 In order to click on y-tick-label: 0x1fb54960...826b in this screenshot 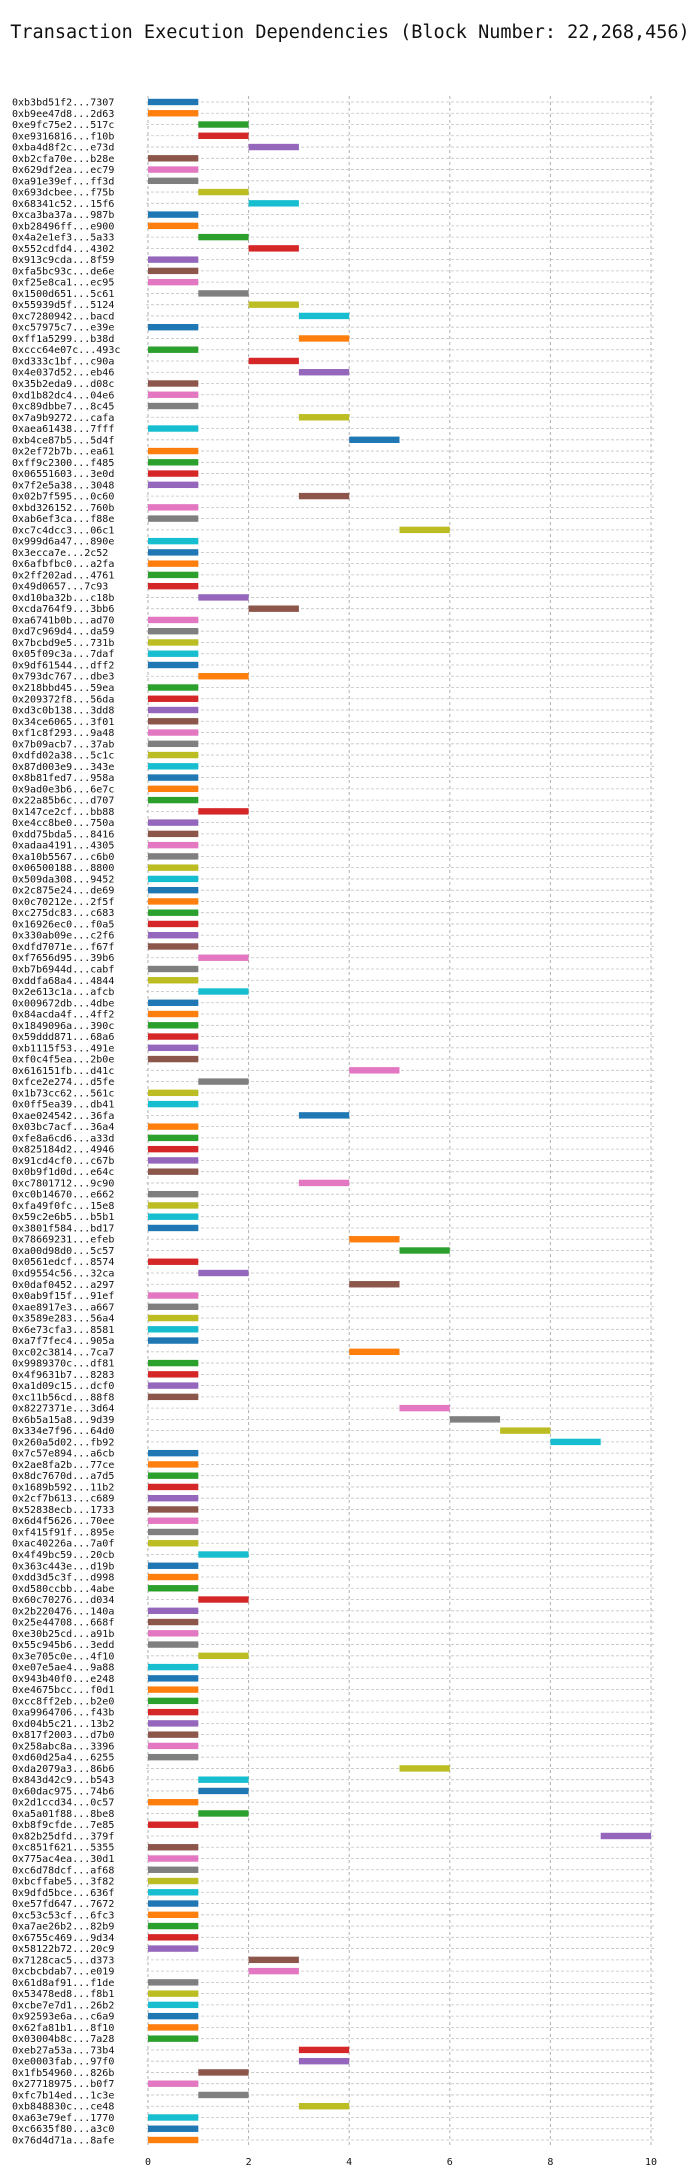, I will do `click(63, 2073)`.